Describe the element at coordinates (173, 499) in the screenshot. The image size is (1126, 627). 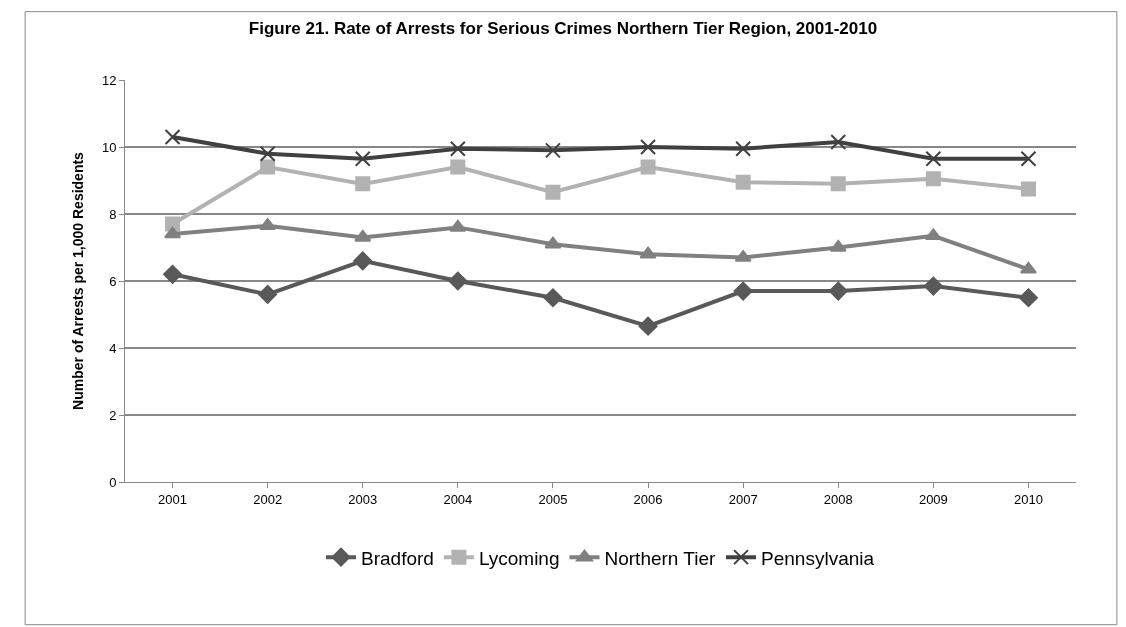
I see `x-tick-label: 2001` at that location.